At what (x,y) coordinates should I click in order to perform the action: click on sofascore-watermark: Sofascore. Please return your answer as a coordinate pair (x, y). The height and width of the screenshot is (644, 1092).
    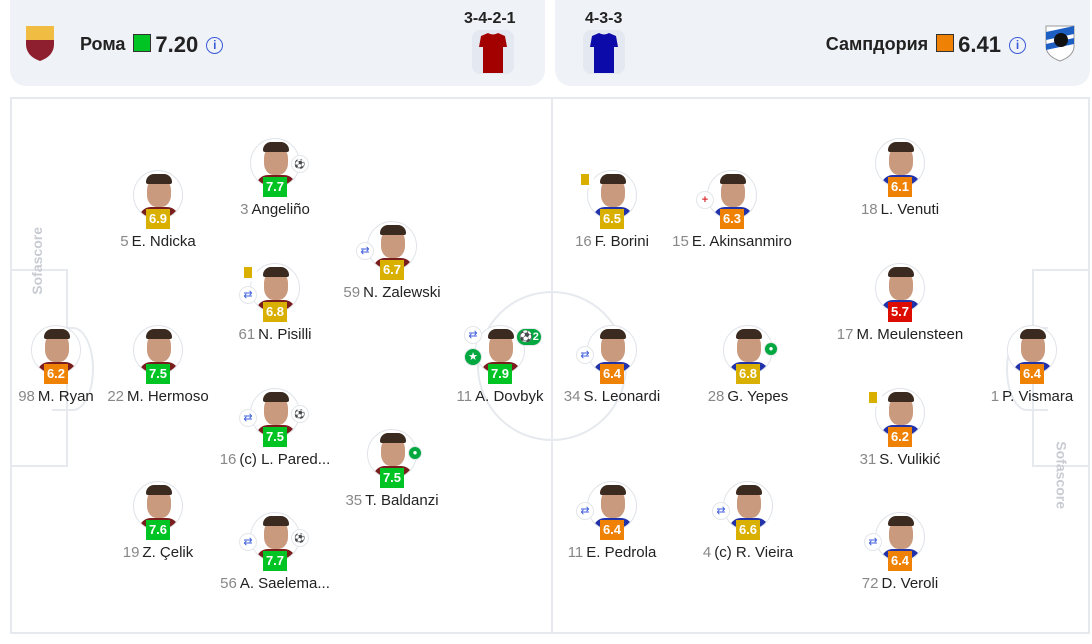
    Looking at the image, I should click on (1062, 475).